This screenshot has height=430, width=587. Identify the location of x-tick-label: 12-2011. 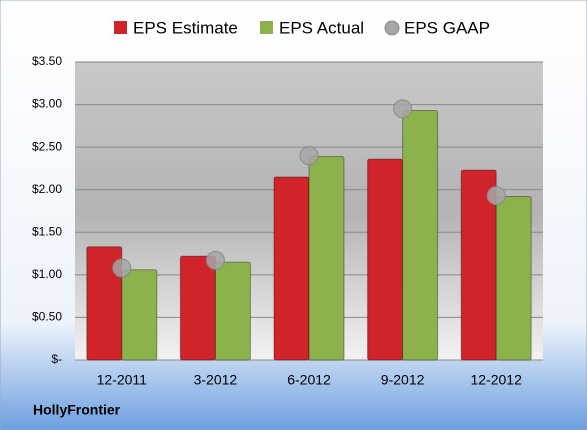
(122, 380).